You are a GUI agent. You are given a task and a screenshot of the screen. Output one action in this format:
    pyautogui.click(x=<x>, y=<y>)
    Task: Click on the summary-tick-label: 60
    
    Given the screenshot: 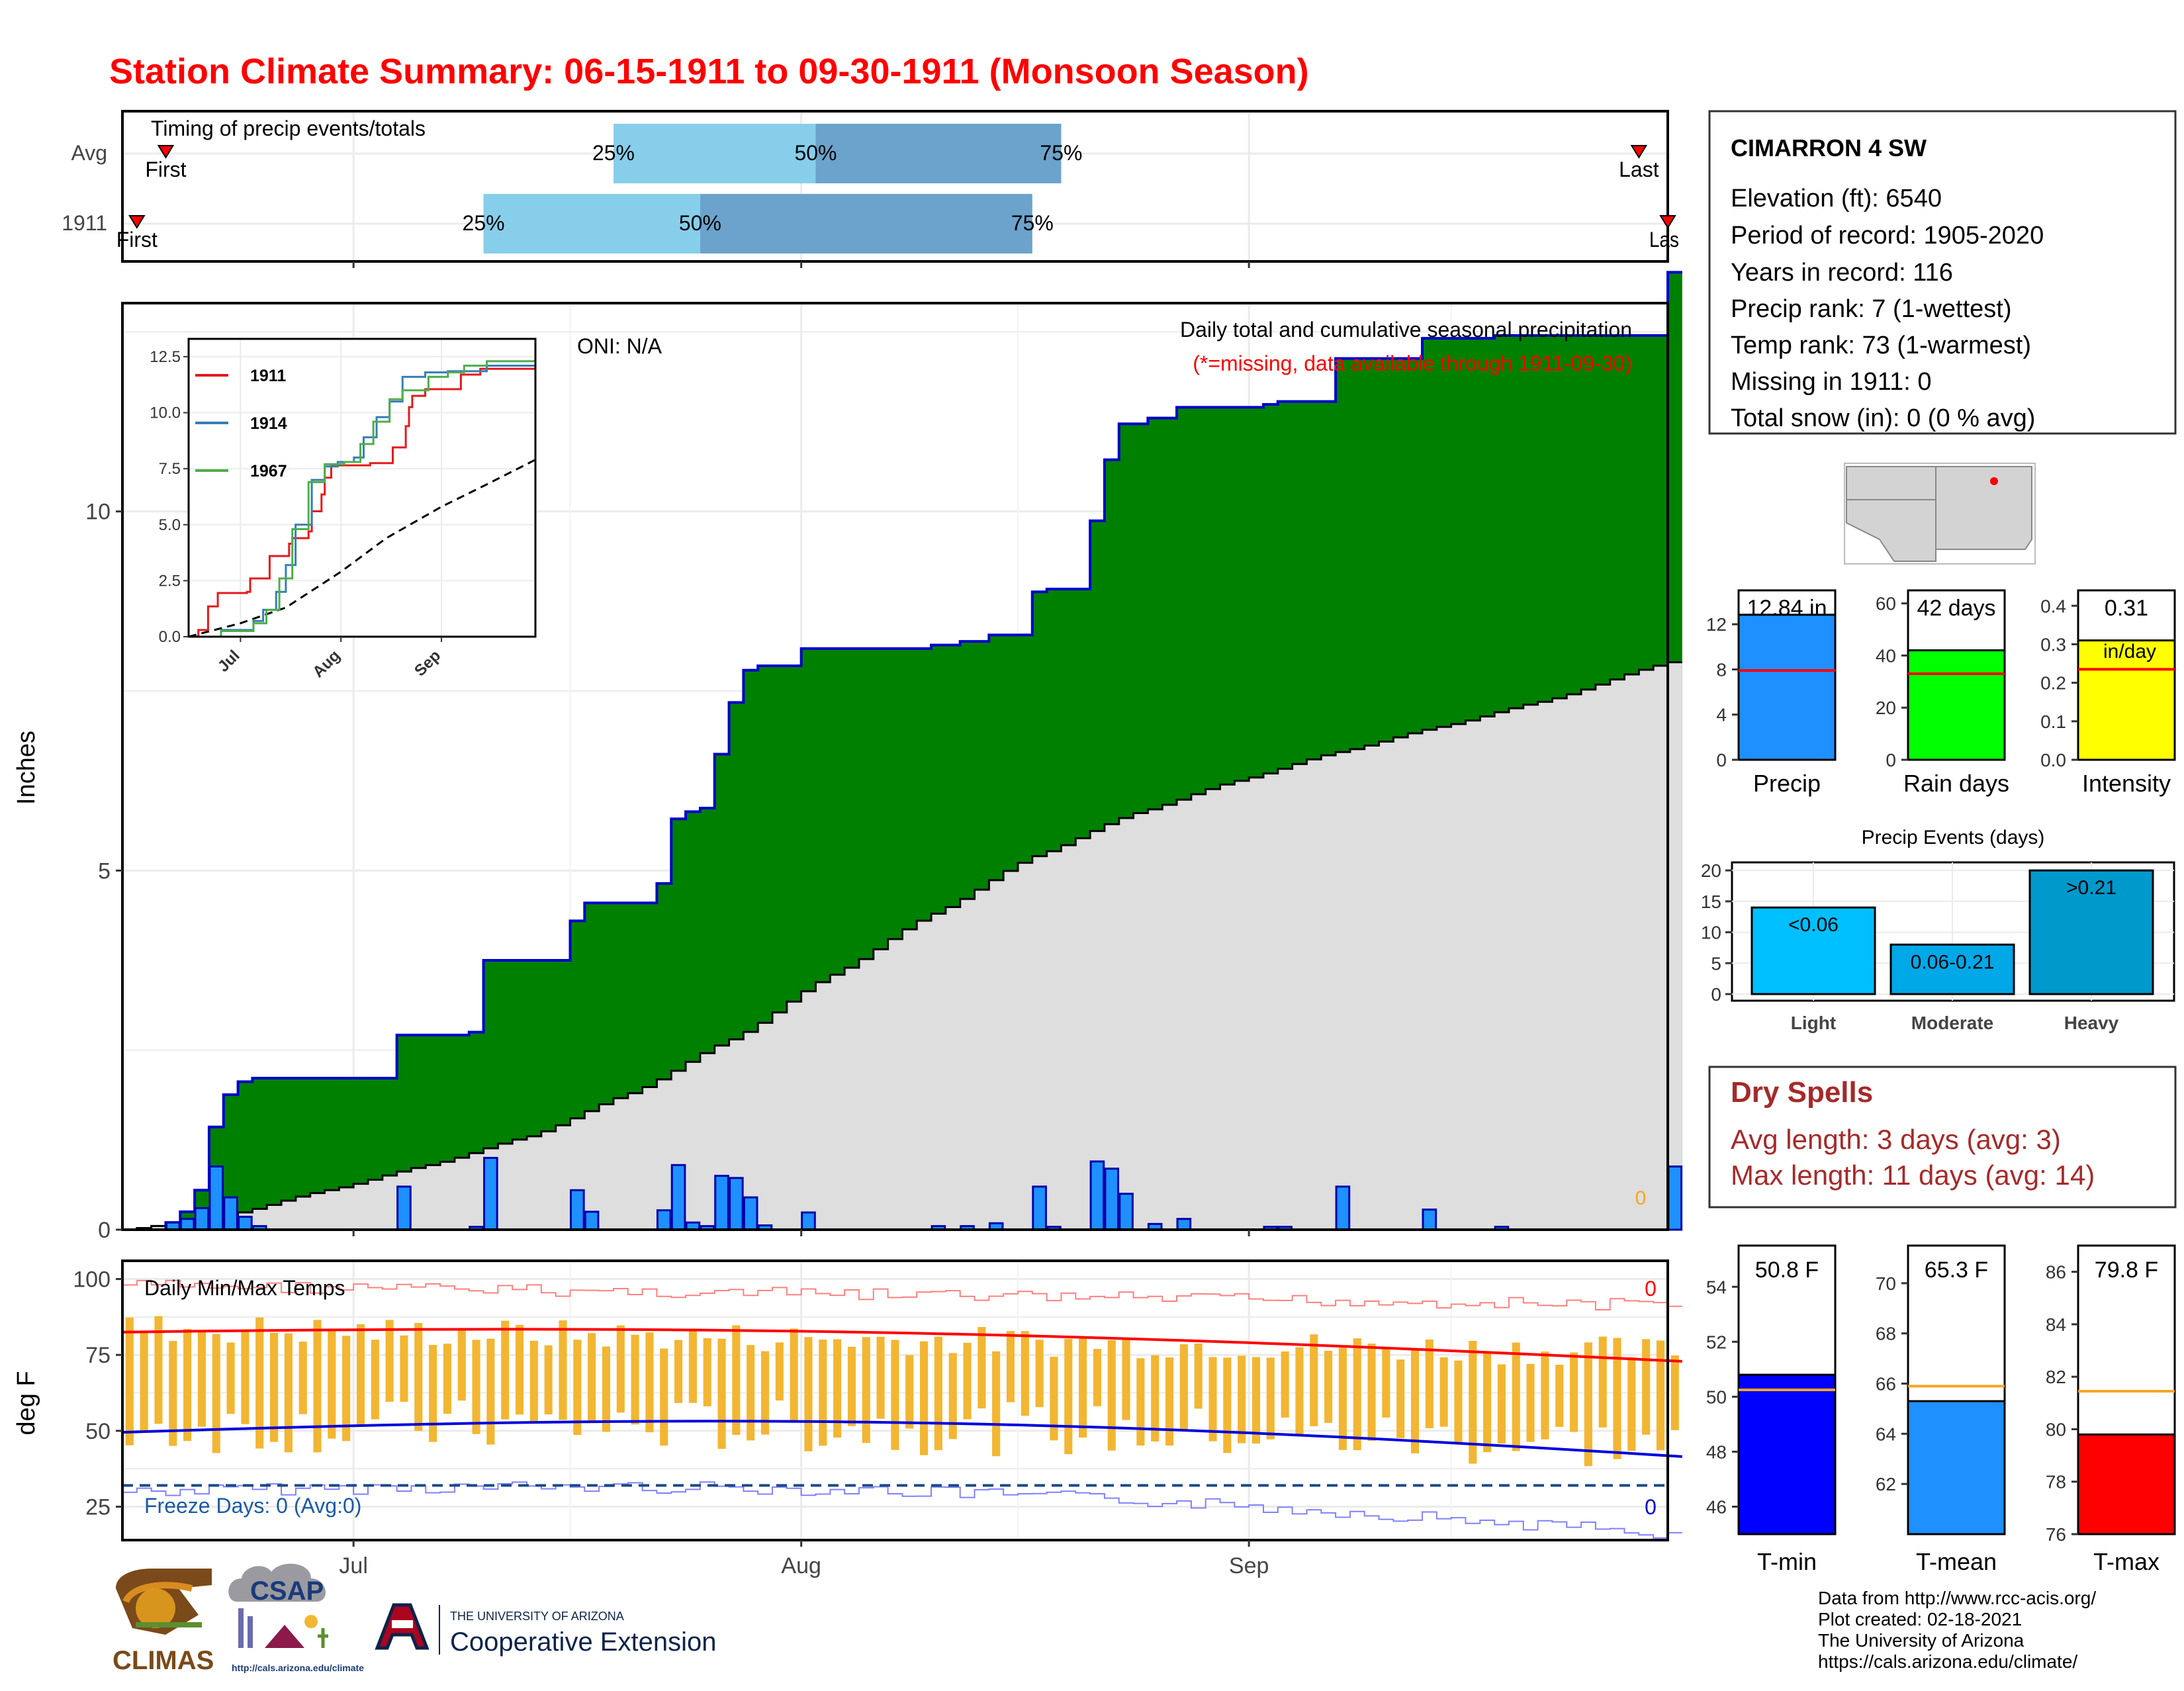 What is the action you would take?
    pyautogui.click(x=1886, y=604)
    